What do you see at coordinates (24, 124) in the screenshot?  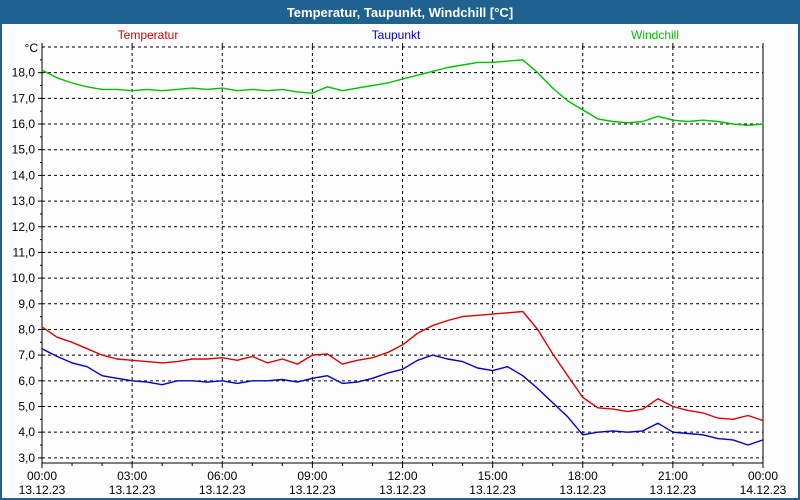 I see `y-tick-label: 16,0` at bounding box center [24, 124].